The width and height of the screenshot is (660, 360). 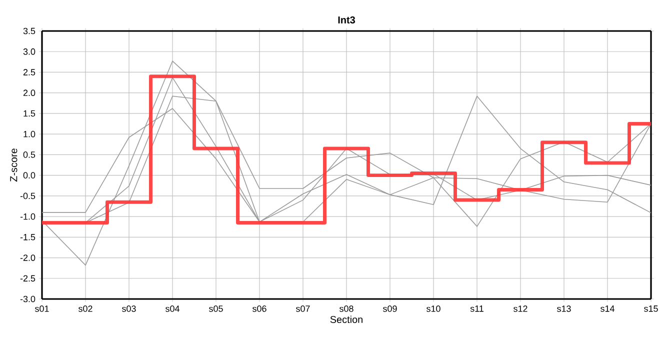 I want to click on x-tick-label: s04, so click(x=173, y=309).